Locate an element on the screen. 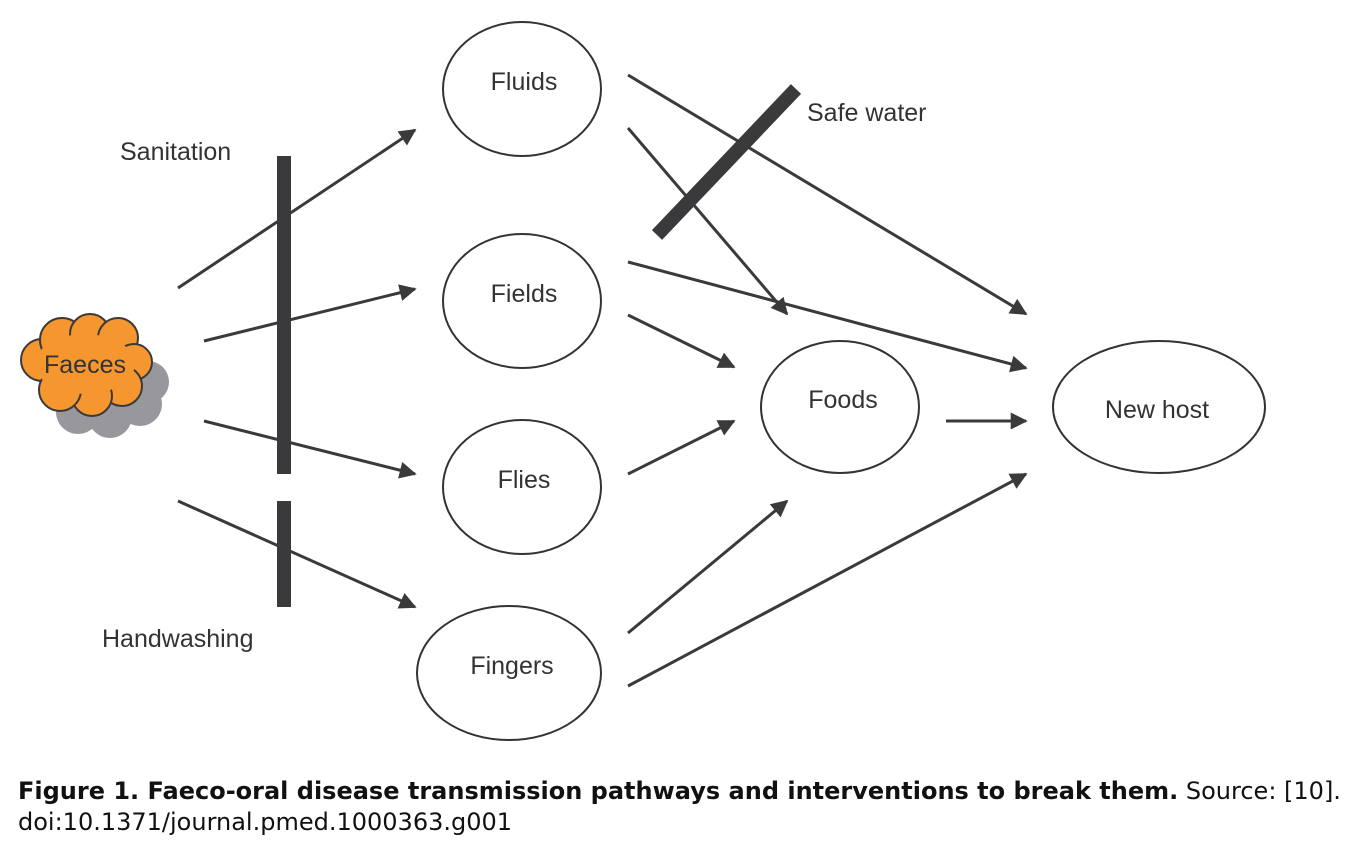  fields-node is located at coordinates (522, 301).